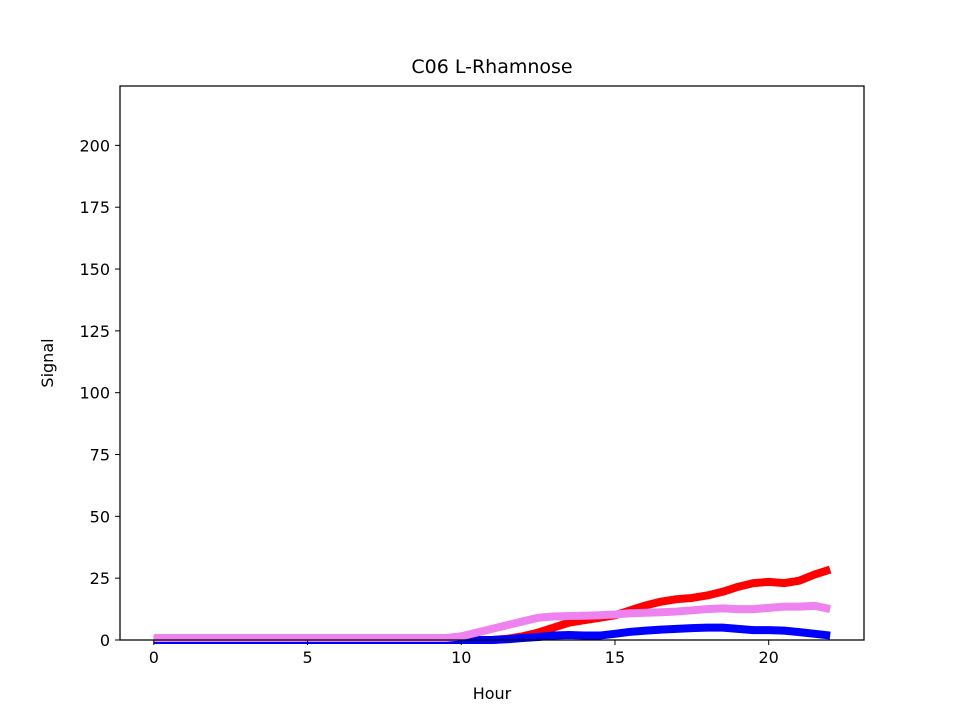 Image resolution: width=960 pixels, height=720 pixels. I want to click on x-axis-label: Hour, so click(492, 693).